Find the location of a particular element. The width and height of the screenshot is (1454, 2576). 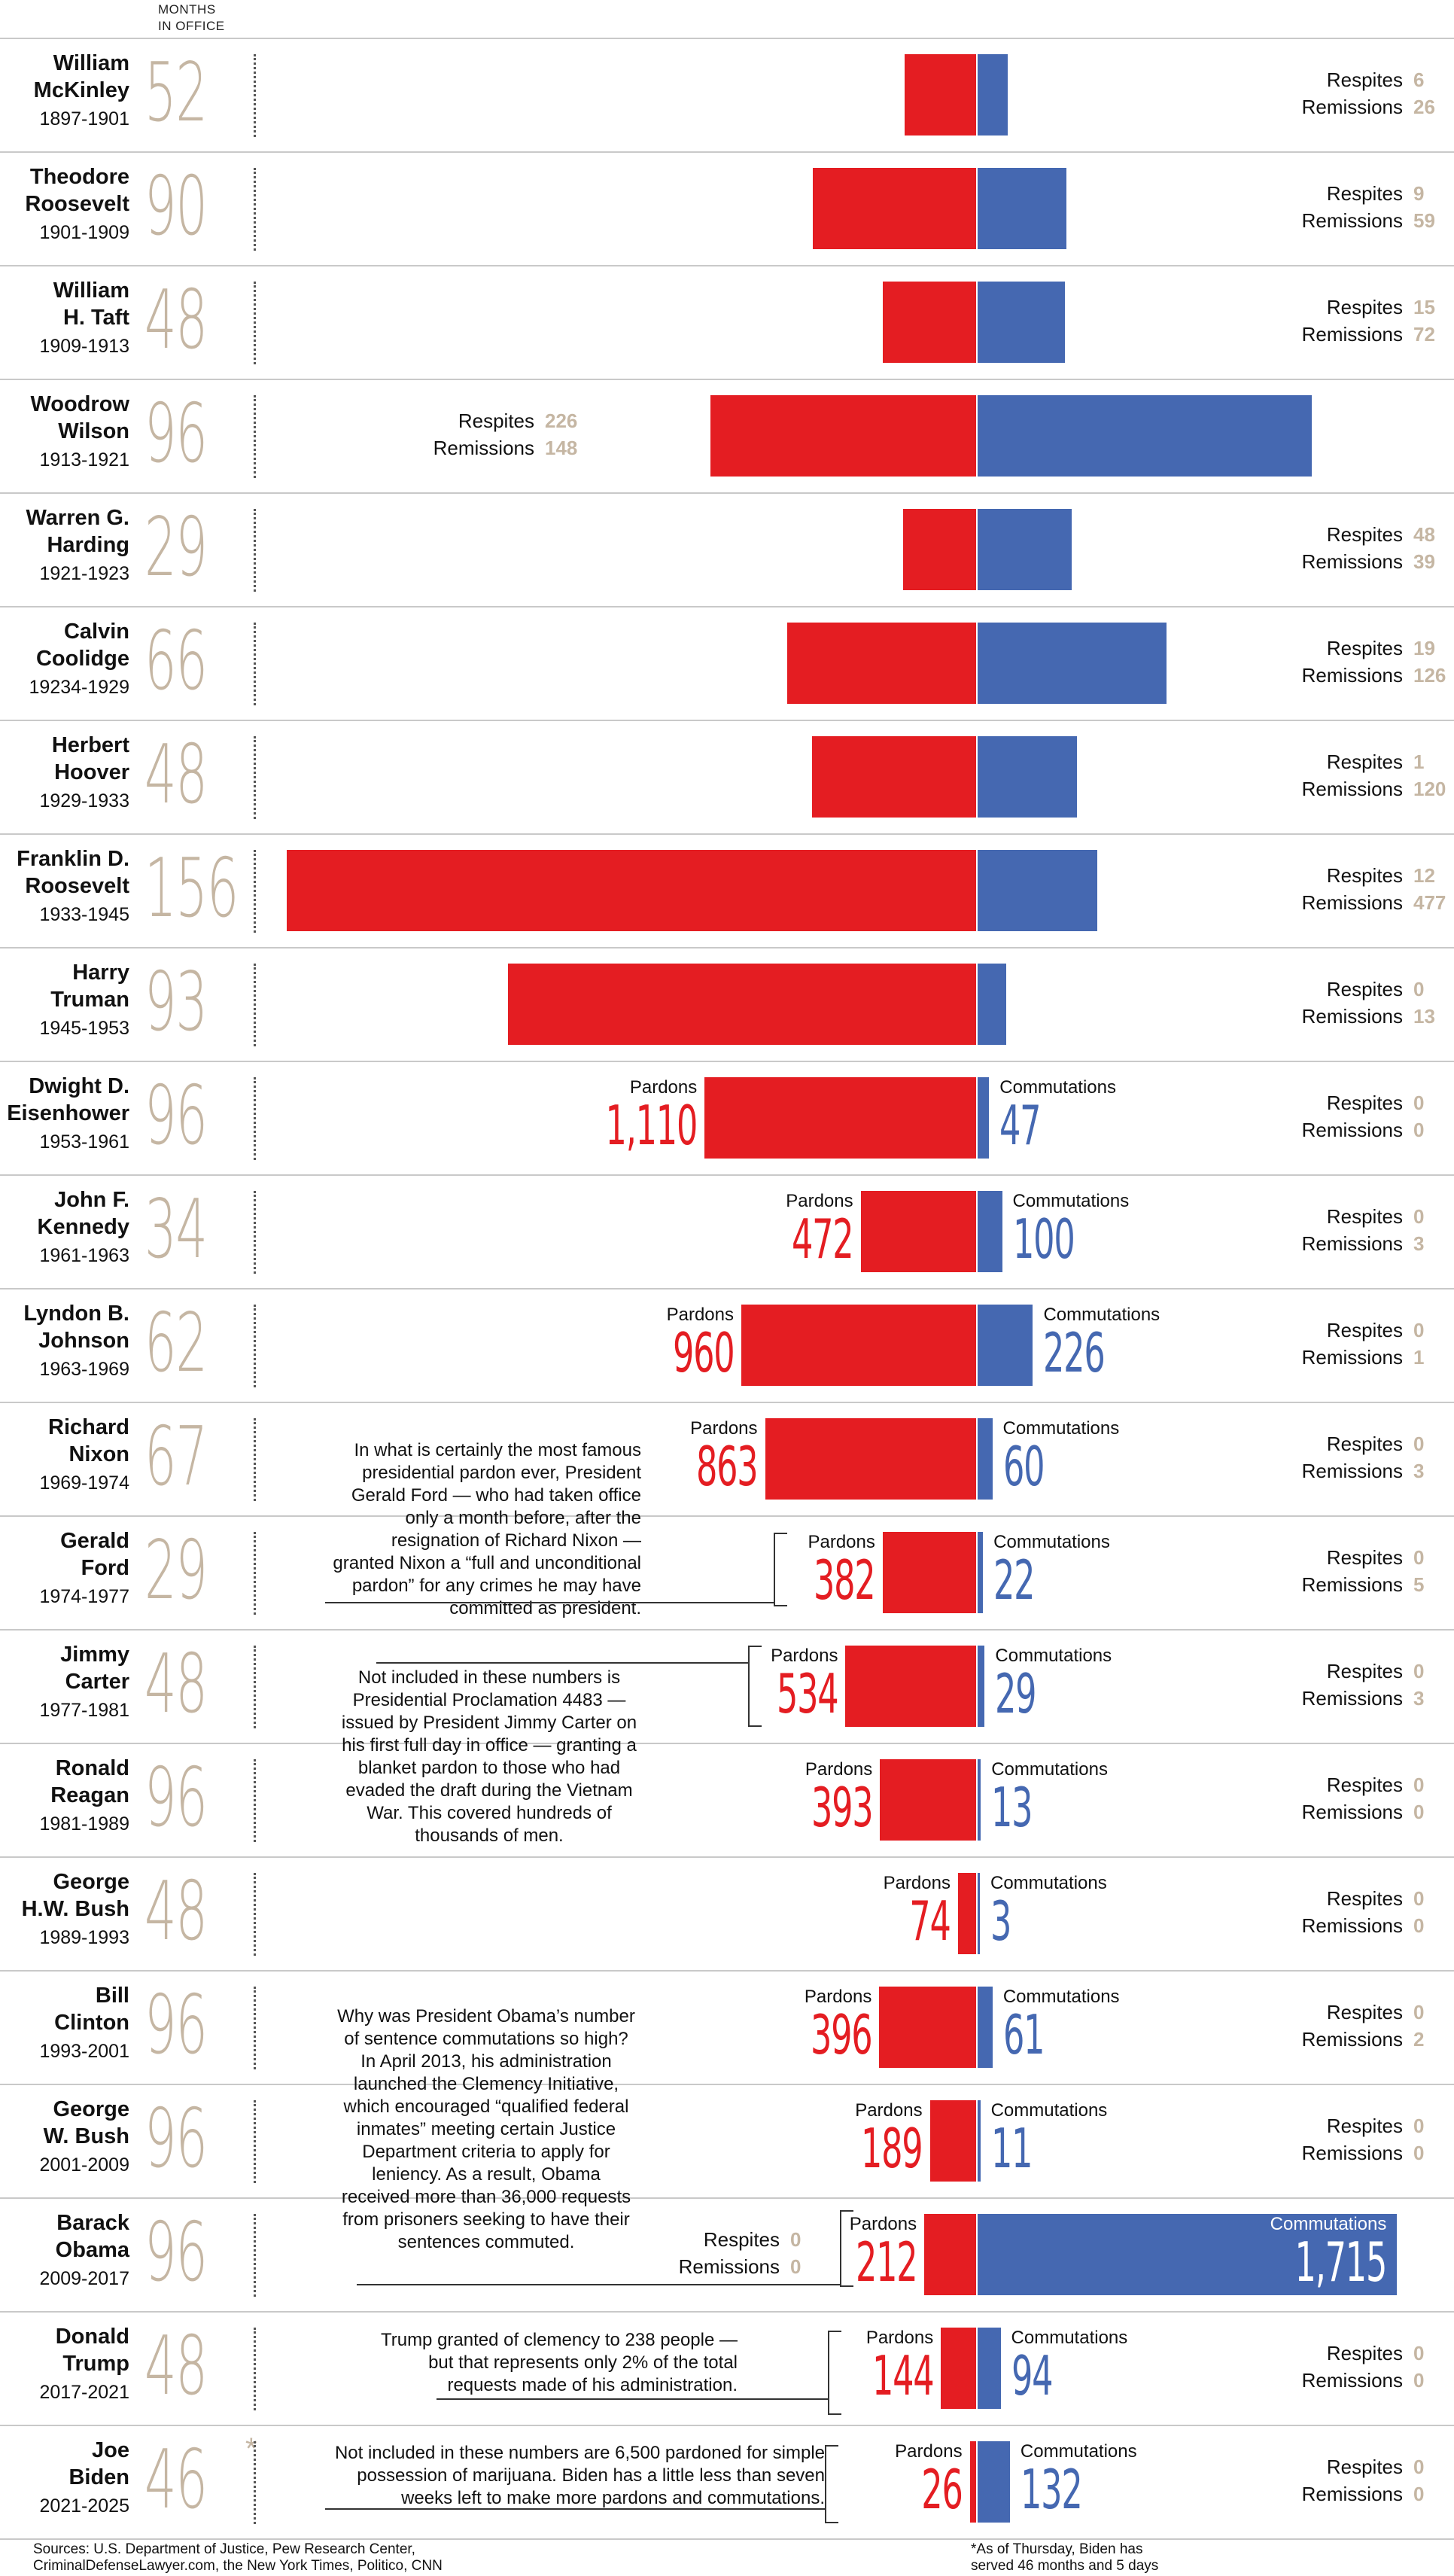

commutations-value: 3 is located at coordinates (1000, 1921).